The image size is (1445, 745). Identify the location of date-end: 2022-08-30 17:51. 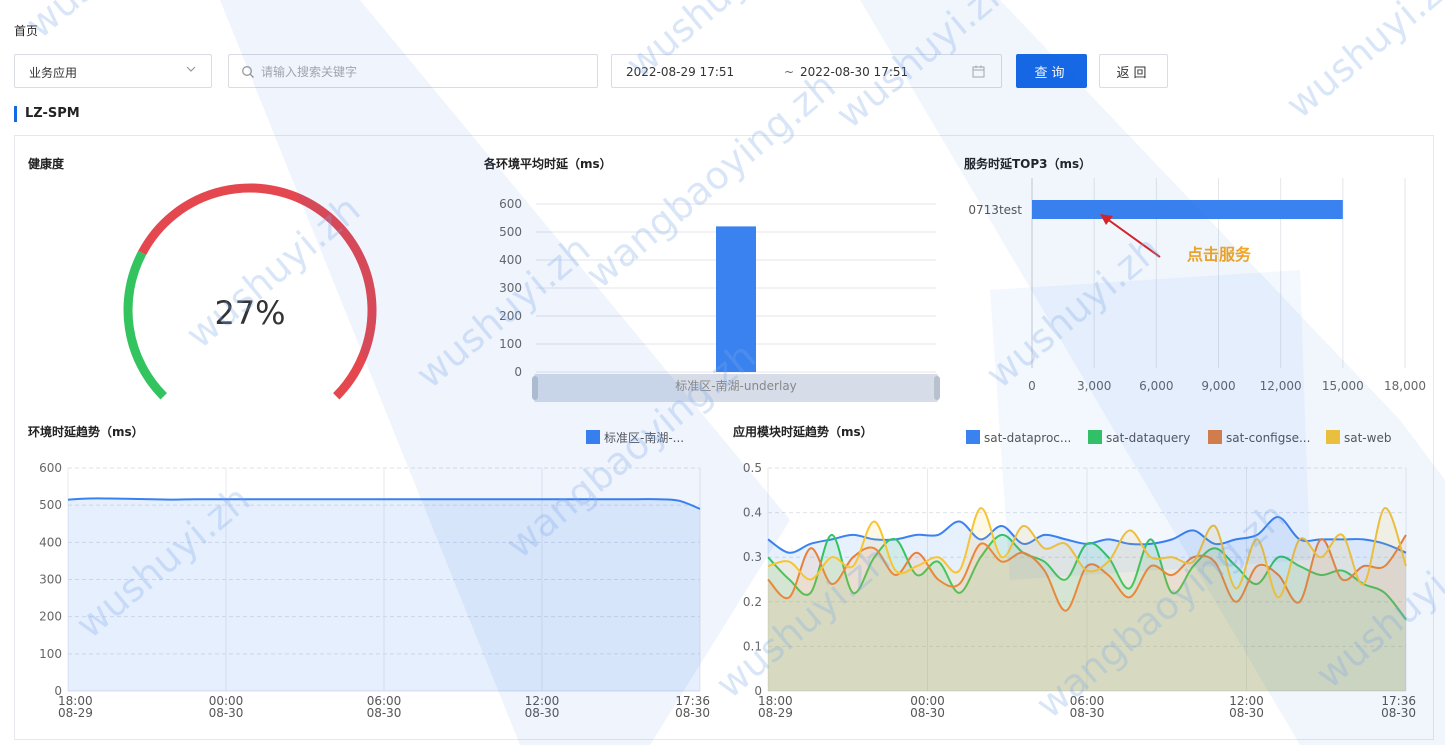
(854, 72).